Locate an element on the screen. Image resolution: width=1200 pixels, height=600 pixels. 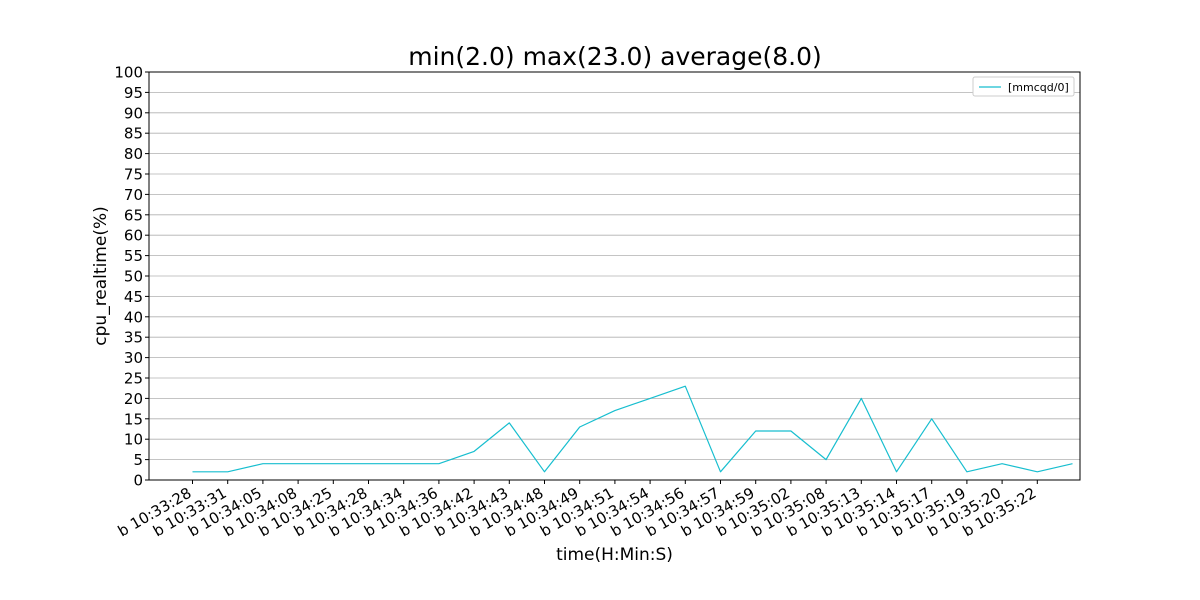
y-tick-label: 60 is located at coordinates (133, 236).